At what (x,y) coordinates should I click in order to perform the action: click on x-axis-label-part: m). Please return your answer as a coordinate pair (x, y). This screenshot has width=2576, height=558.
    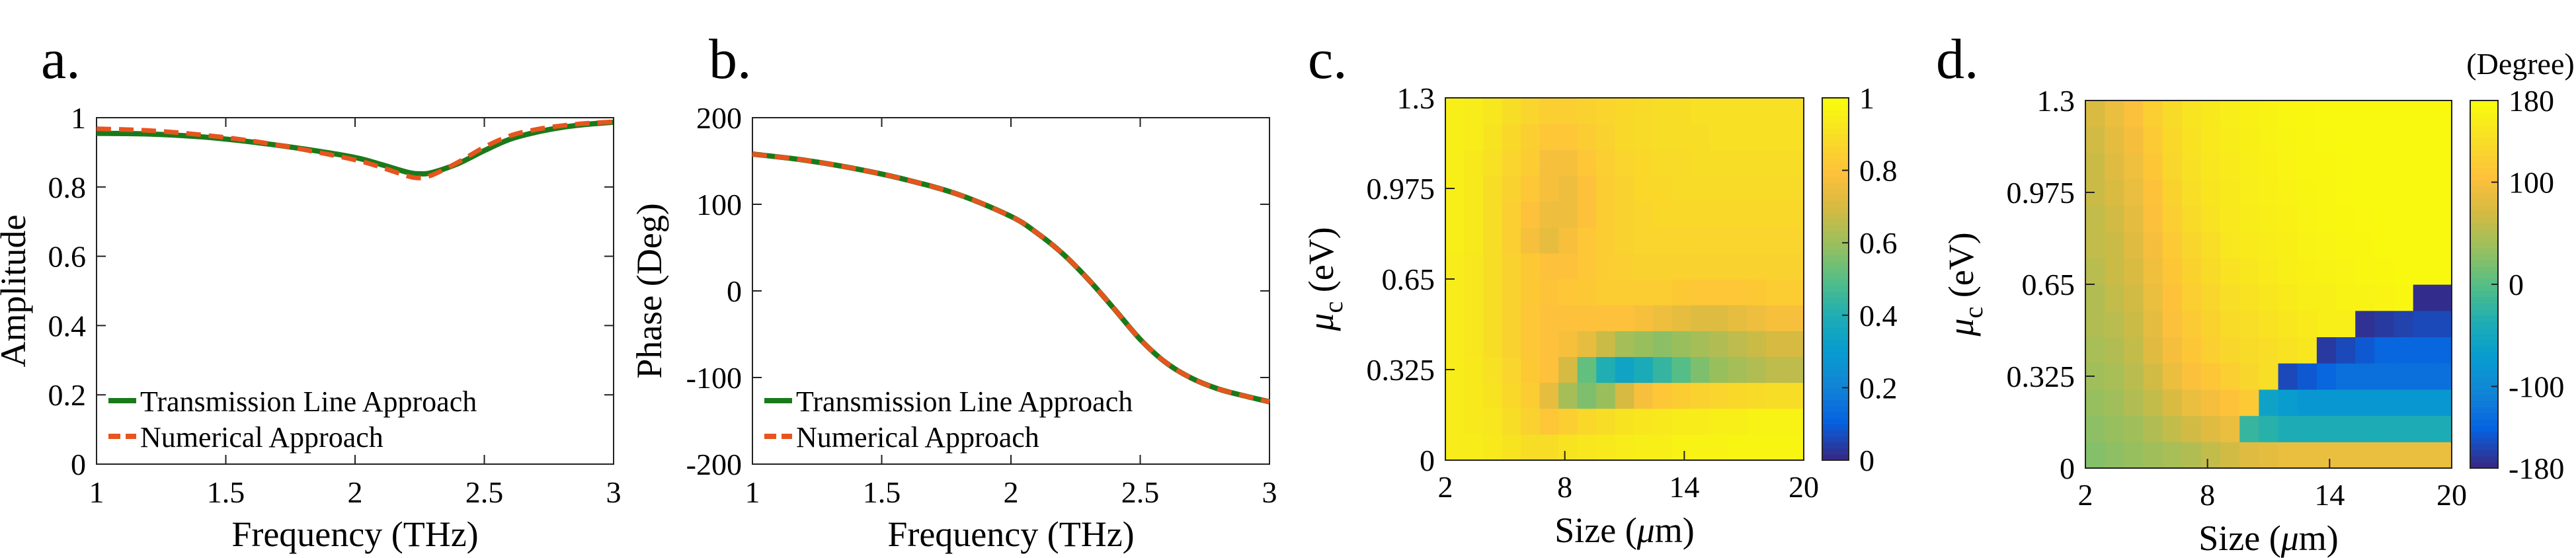
    Looking at the image, I should click on (2319, 538).